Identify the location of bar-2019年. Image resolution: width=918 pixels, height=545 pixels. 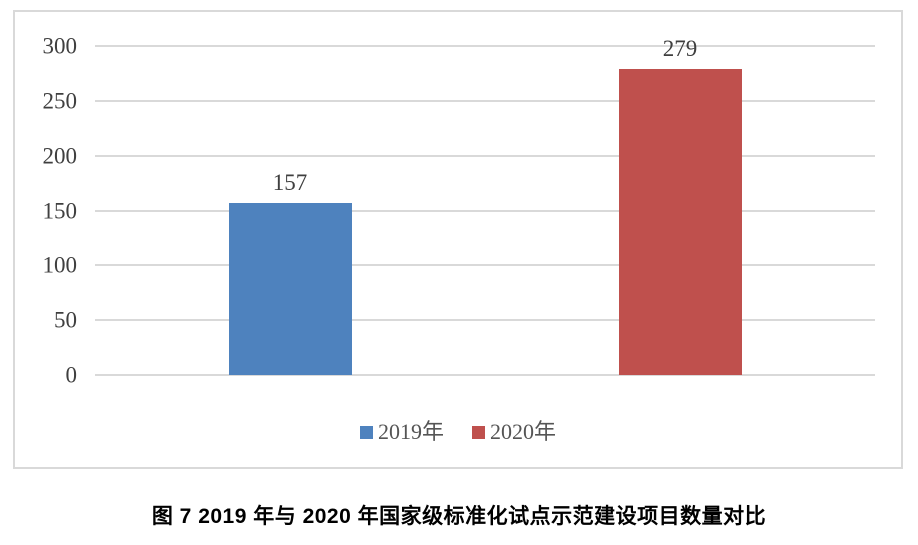
(290, 288).